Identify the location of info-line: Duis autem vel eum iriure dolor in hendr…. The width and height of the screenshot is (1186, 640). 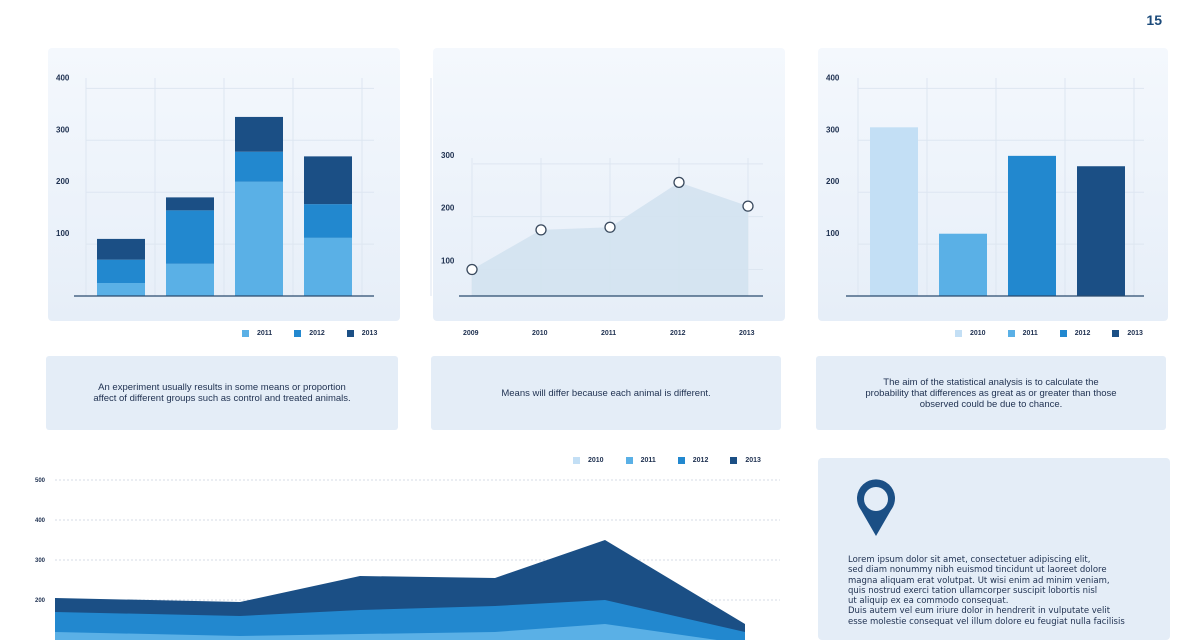
(979, 611).